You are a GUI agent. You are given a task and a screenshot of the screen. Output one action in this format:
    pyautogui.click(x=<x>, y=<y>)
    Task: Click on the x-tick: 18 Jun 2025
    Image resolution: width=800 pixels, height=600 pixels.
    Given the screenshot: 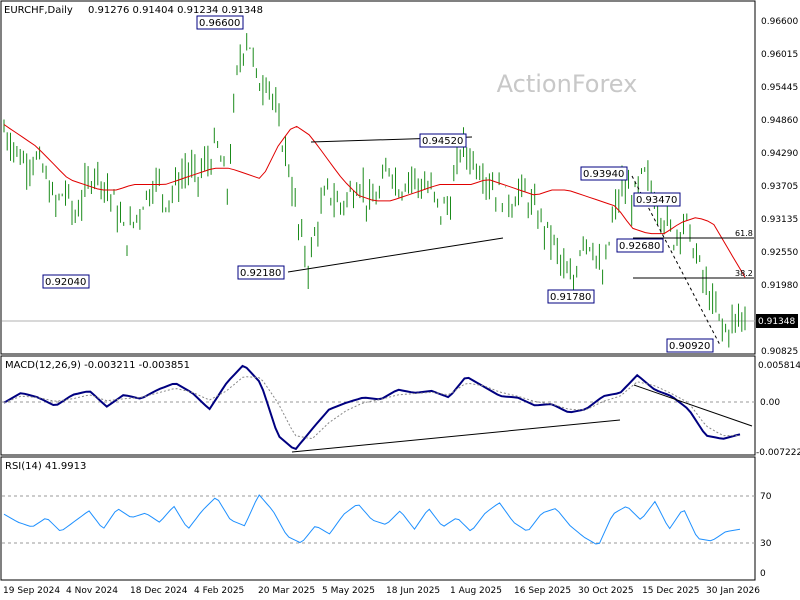 What is the action you would take?
    pyautogui.click(x=413, y=591)
    